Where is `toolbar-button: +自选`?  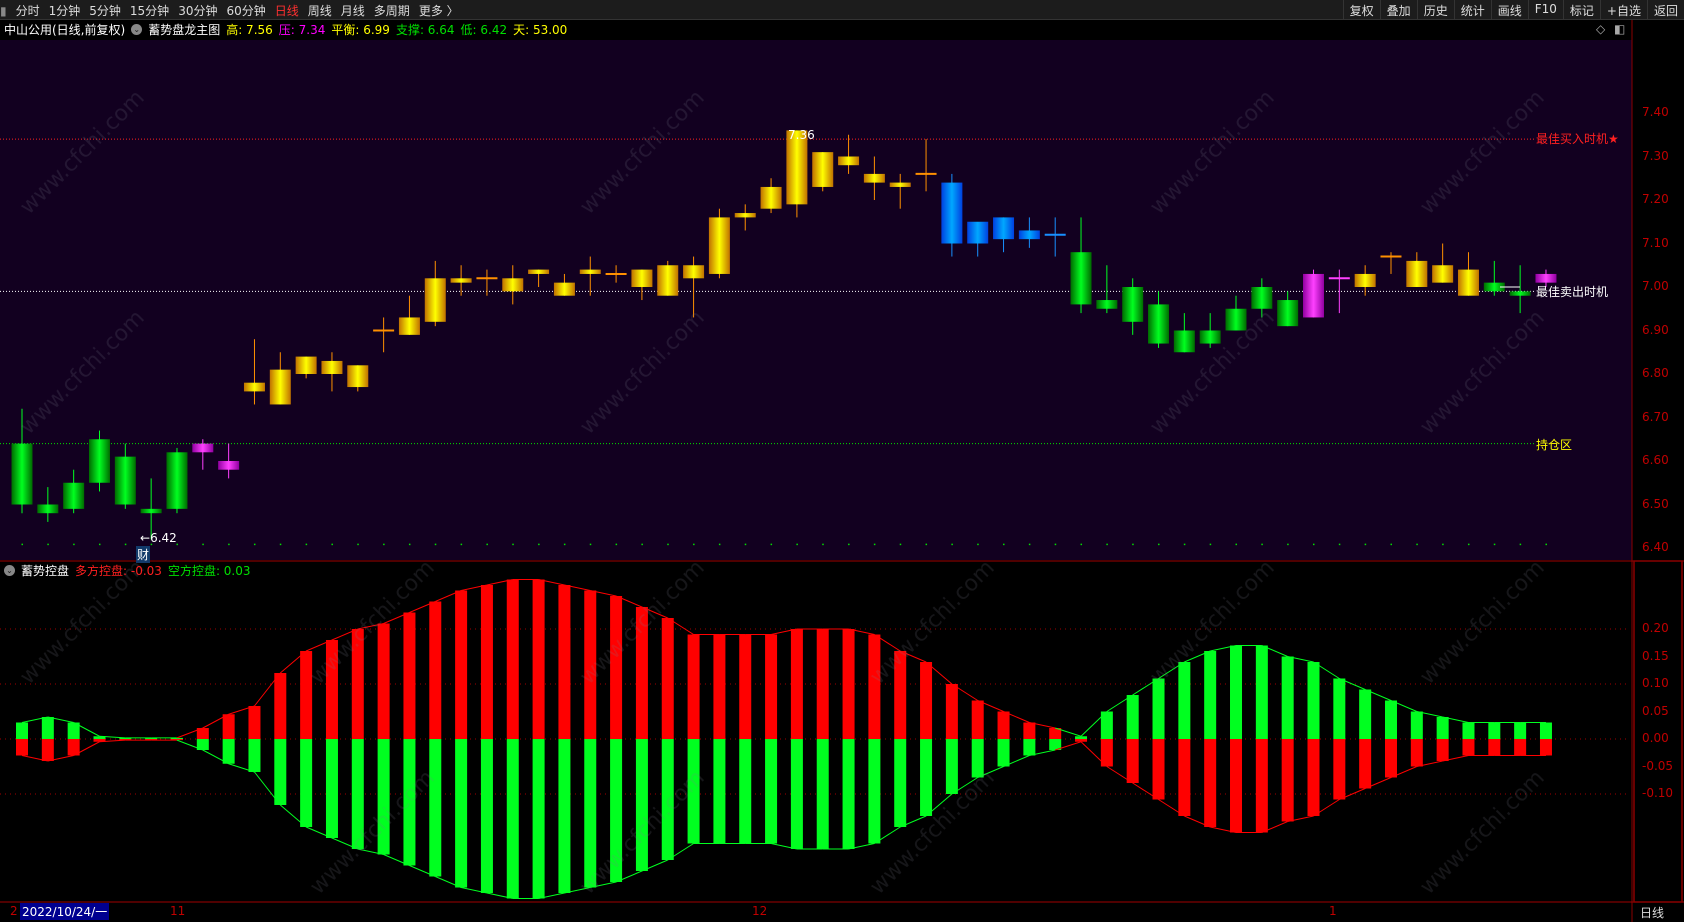
toolbar-button: +自选 is located at coordinates (1623, 9).